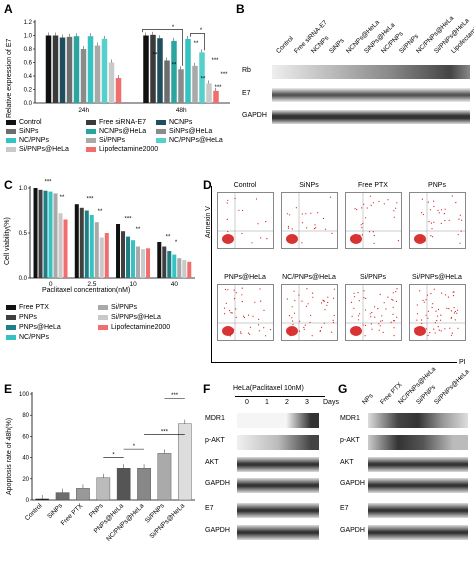 The image size is (474, 561). What do you see at coordinates (309, 277) in the screenshot?
I see `flow-panel-title: NC/PNPs@HeLa` at bounding box center [309, 277].